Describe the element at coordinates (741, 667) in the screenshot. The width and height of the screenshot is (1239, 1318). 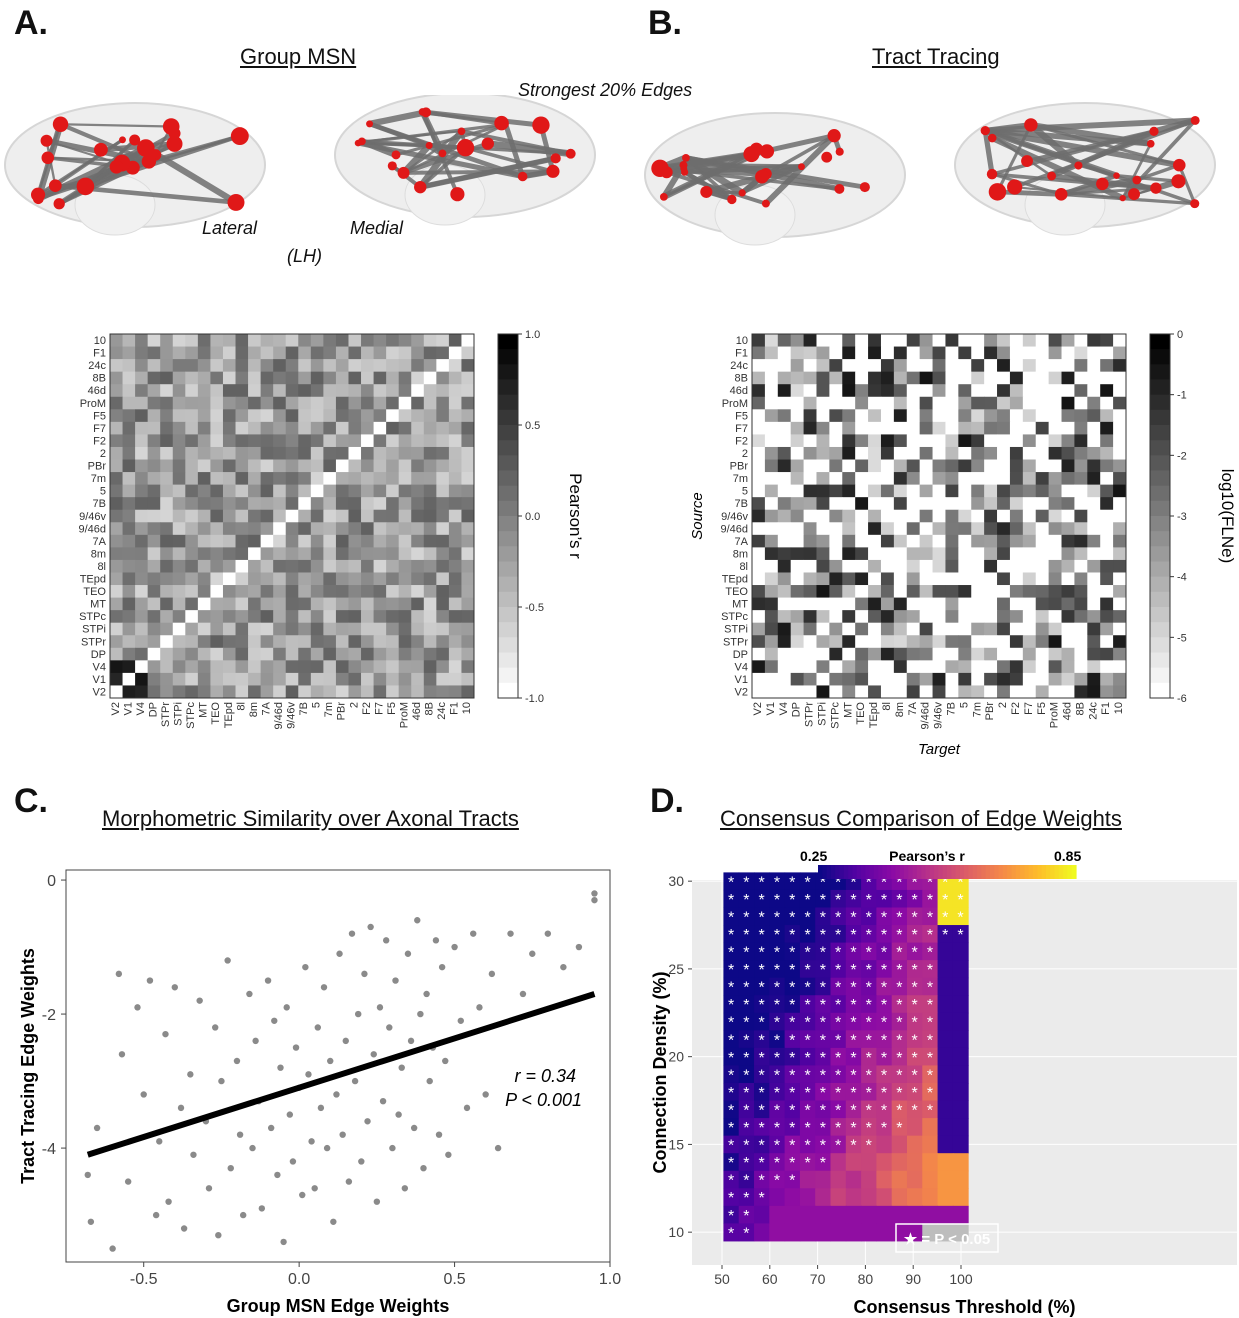
I see `row-label: V4` at that location.